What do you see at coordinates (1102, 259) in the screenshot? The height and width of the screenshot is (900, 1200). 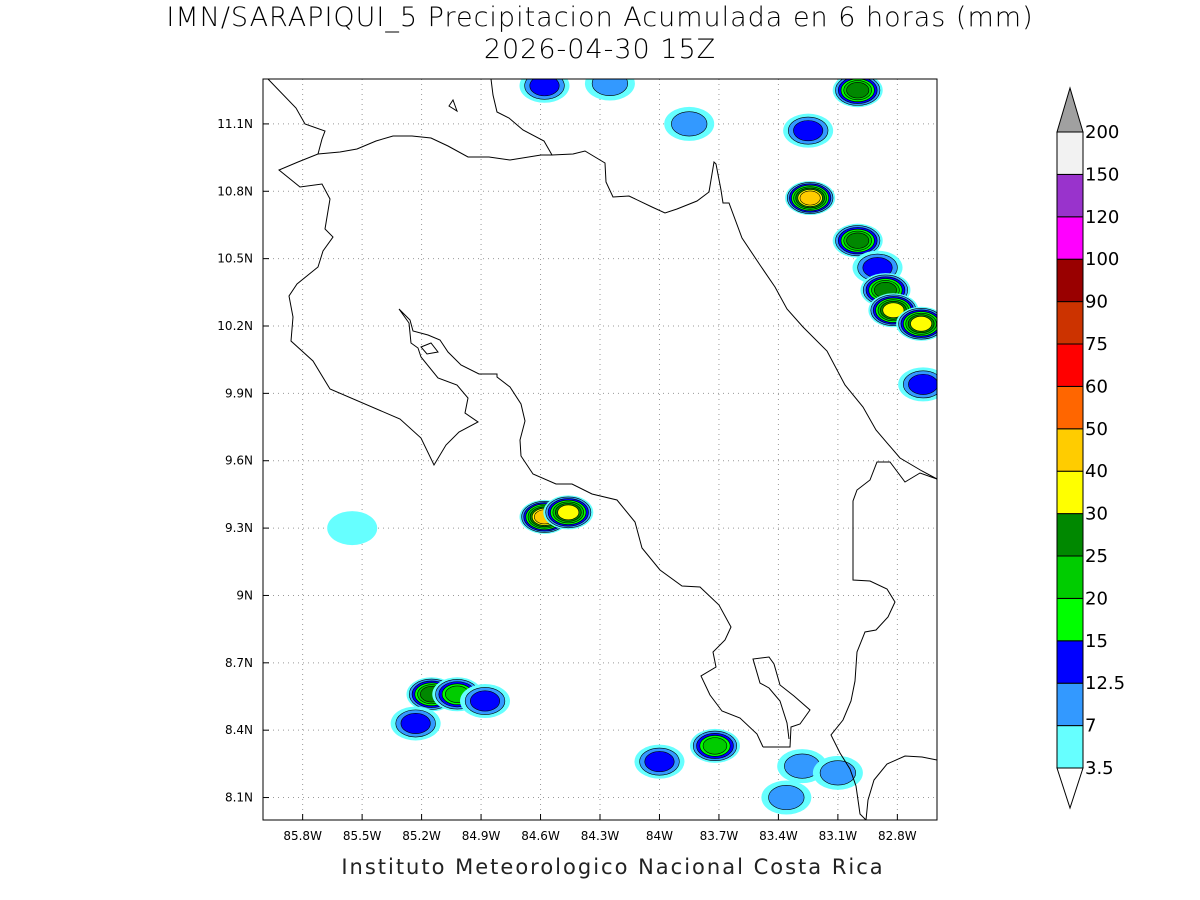 I see `colorbar-label: 100` at bounding box center [1102, 259].